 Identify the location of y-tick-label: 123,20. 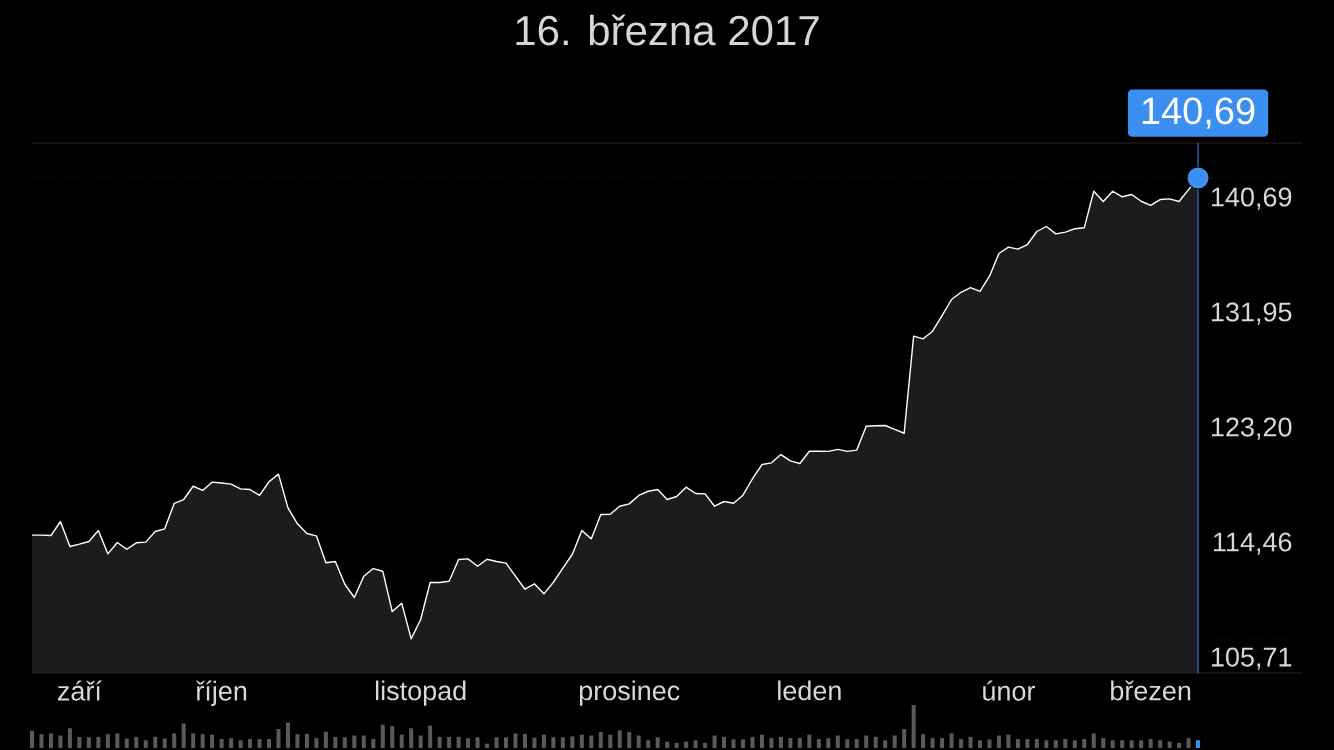
(1251, 428).